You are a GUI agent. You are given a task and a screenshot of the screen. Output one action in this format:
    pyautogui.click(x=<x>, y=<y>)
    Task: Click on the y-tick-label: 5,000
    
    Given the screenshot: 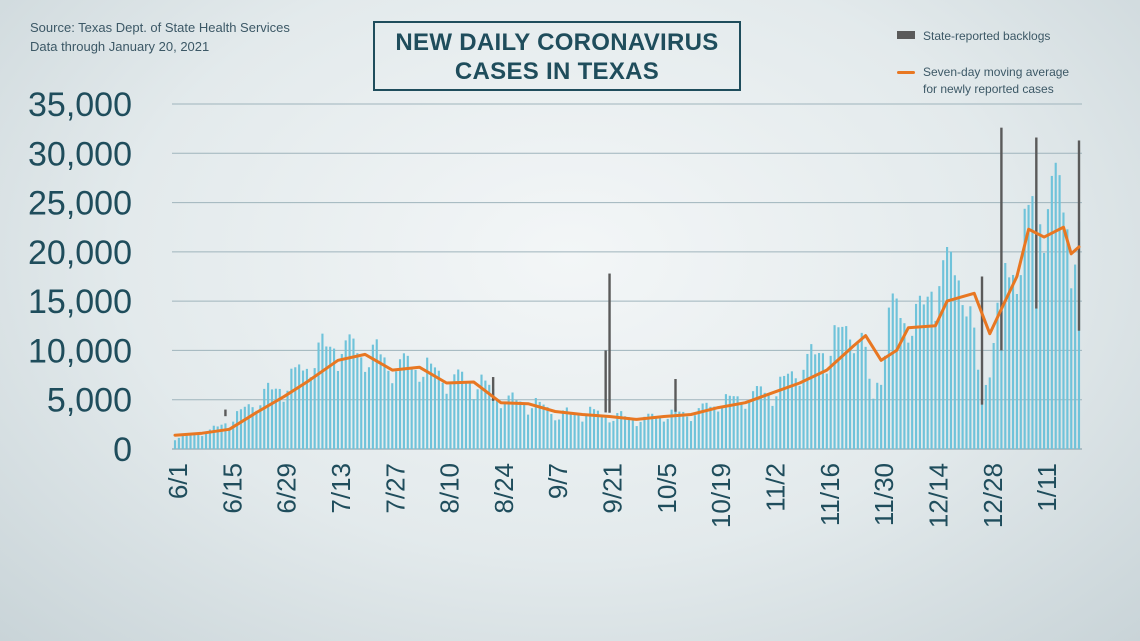 What is the action you would take?
    pyautogui.click(x=89, y=401)
    